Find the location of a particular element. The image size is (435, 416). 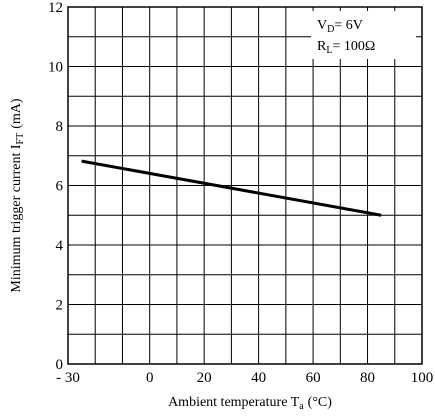

x-tick-label: - 30 is located at coordinates (68, 378).